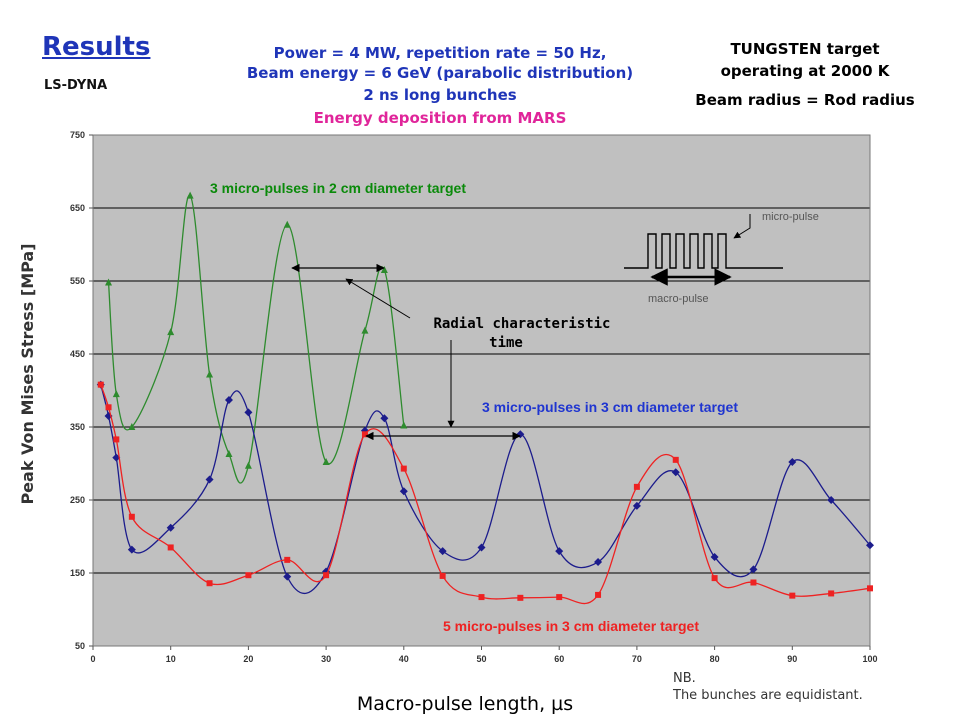  Describe the element at coordinates (805, 49) in the screenshot. I see `header-right-target: TUNGSTEN target` at that location.